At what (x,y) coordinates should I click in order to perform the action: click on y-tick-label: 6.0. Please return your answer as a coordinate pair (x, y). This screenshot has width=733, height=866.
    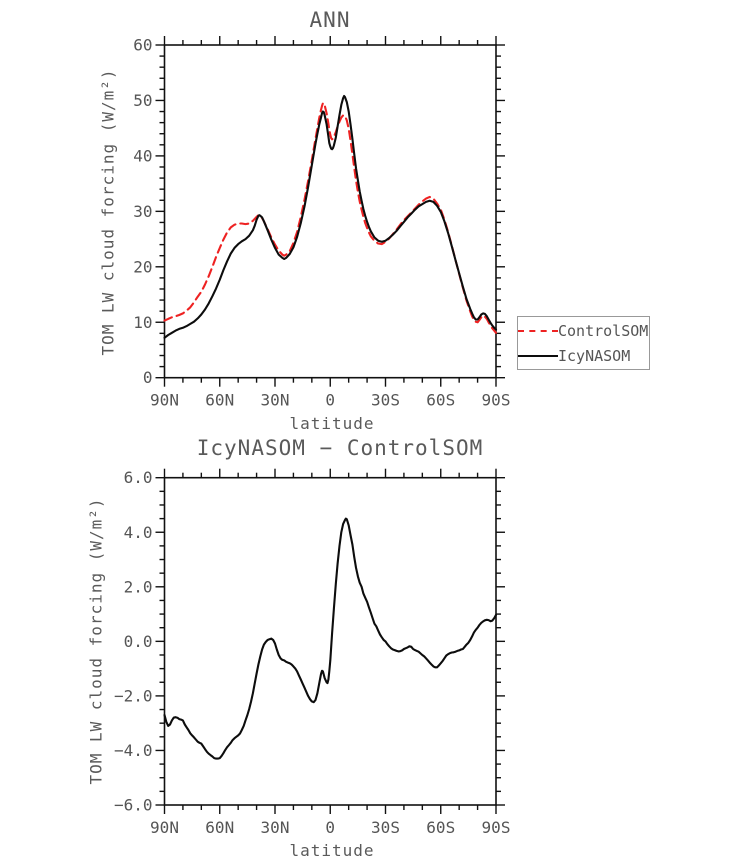
    Looking at the image, I should click on (138, 477).